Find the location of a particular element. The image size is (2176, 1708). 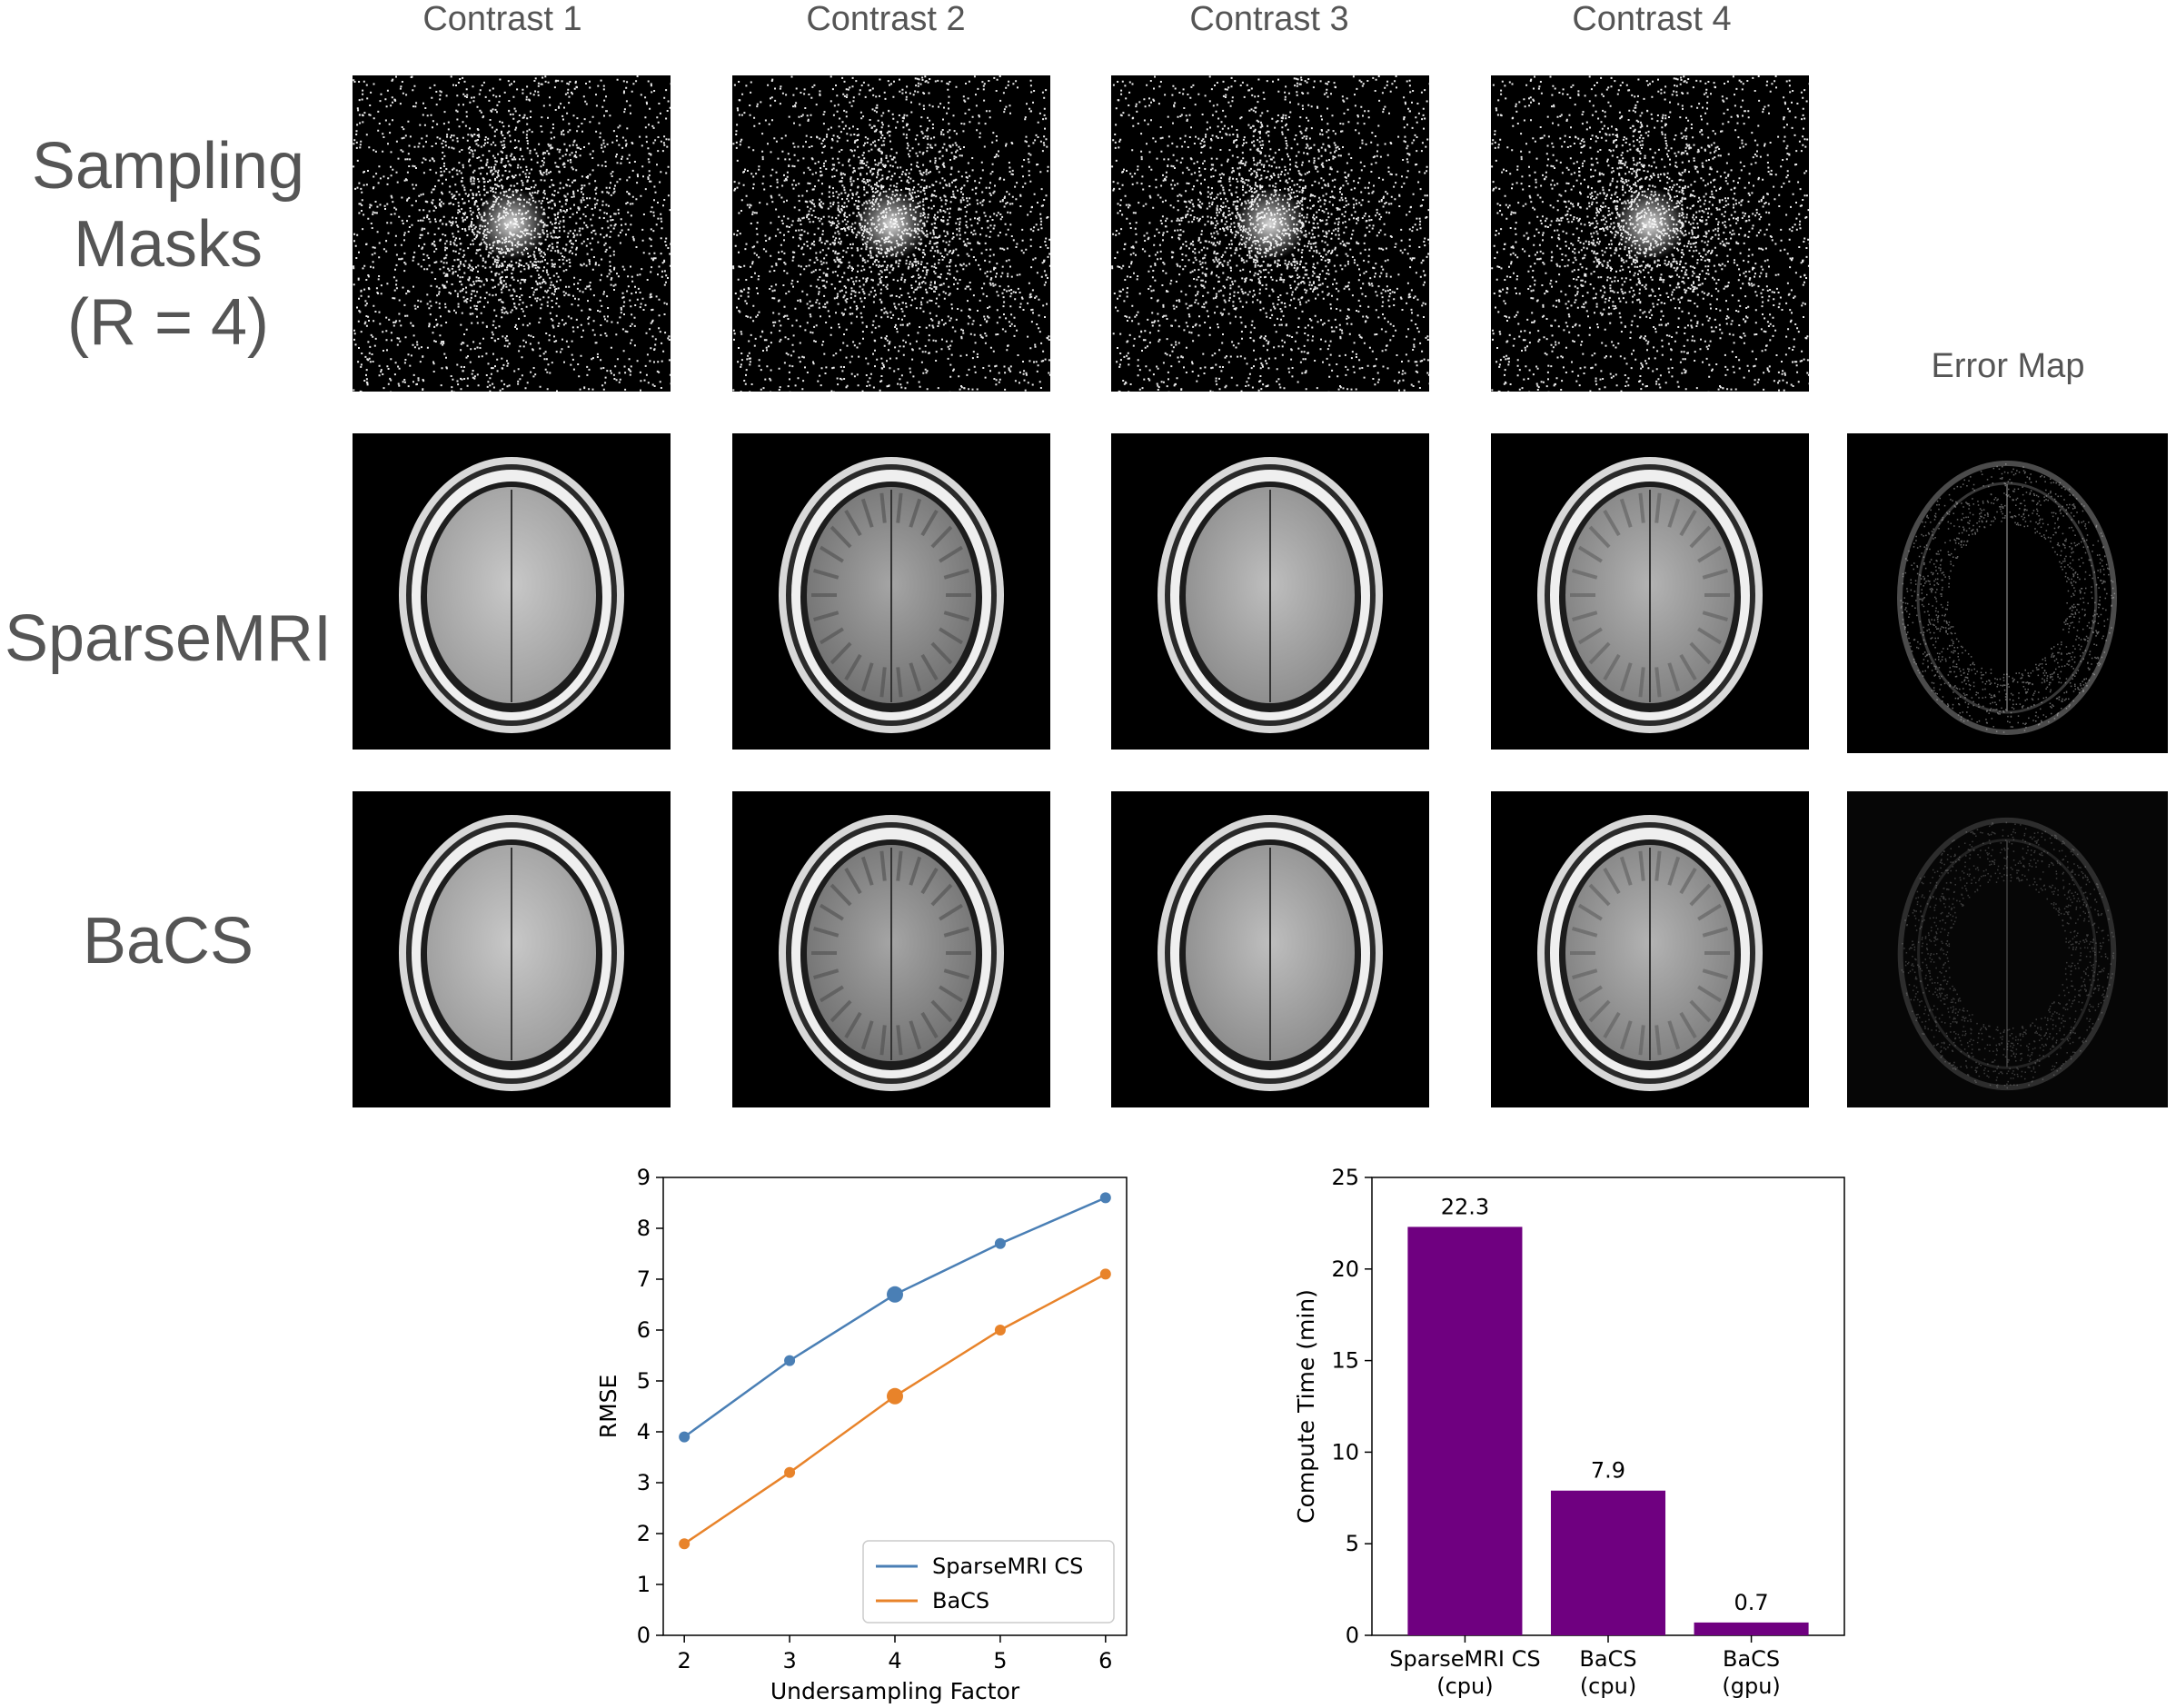

bar-value-label: 7.9 is located at coordinates (1608, 1471).